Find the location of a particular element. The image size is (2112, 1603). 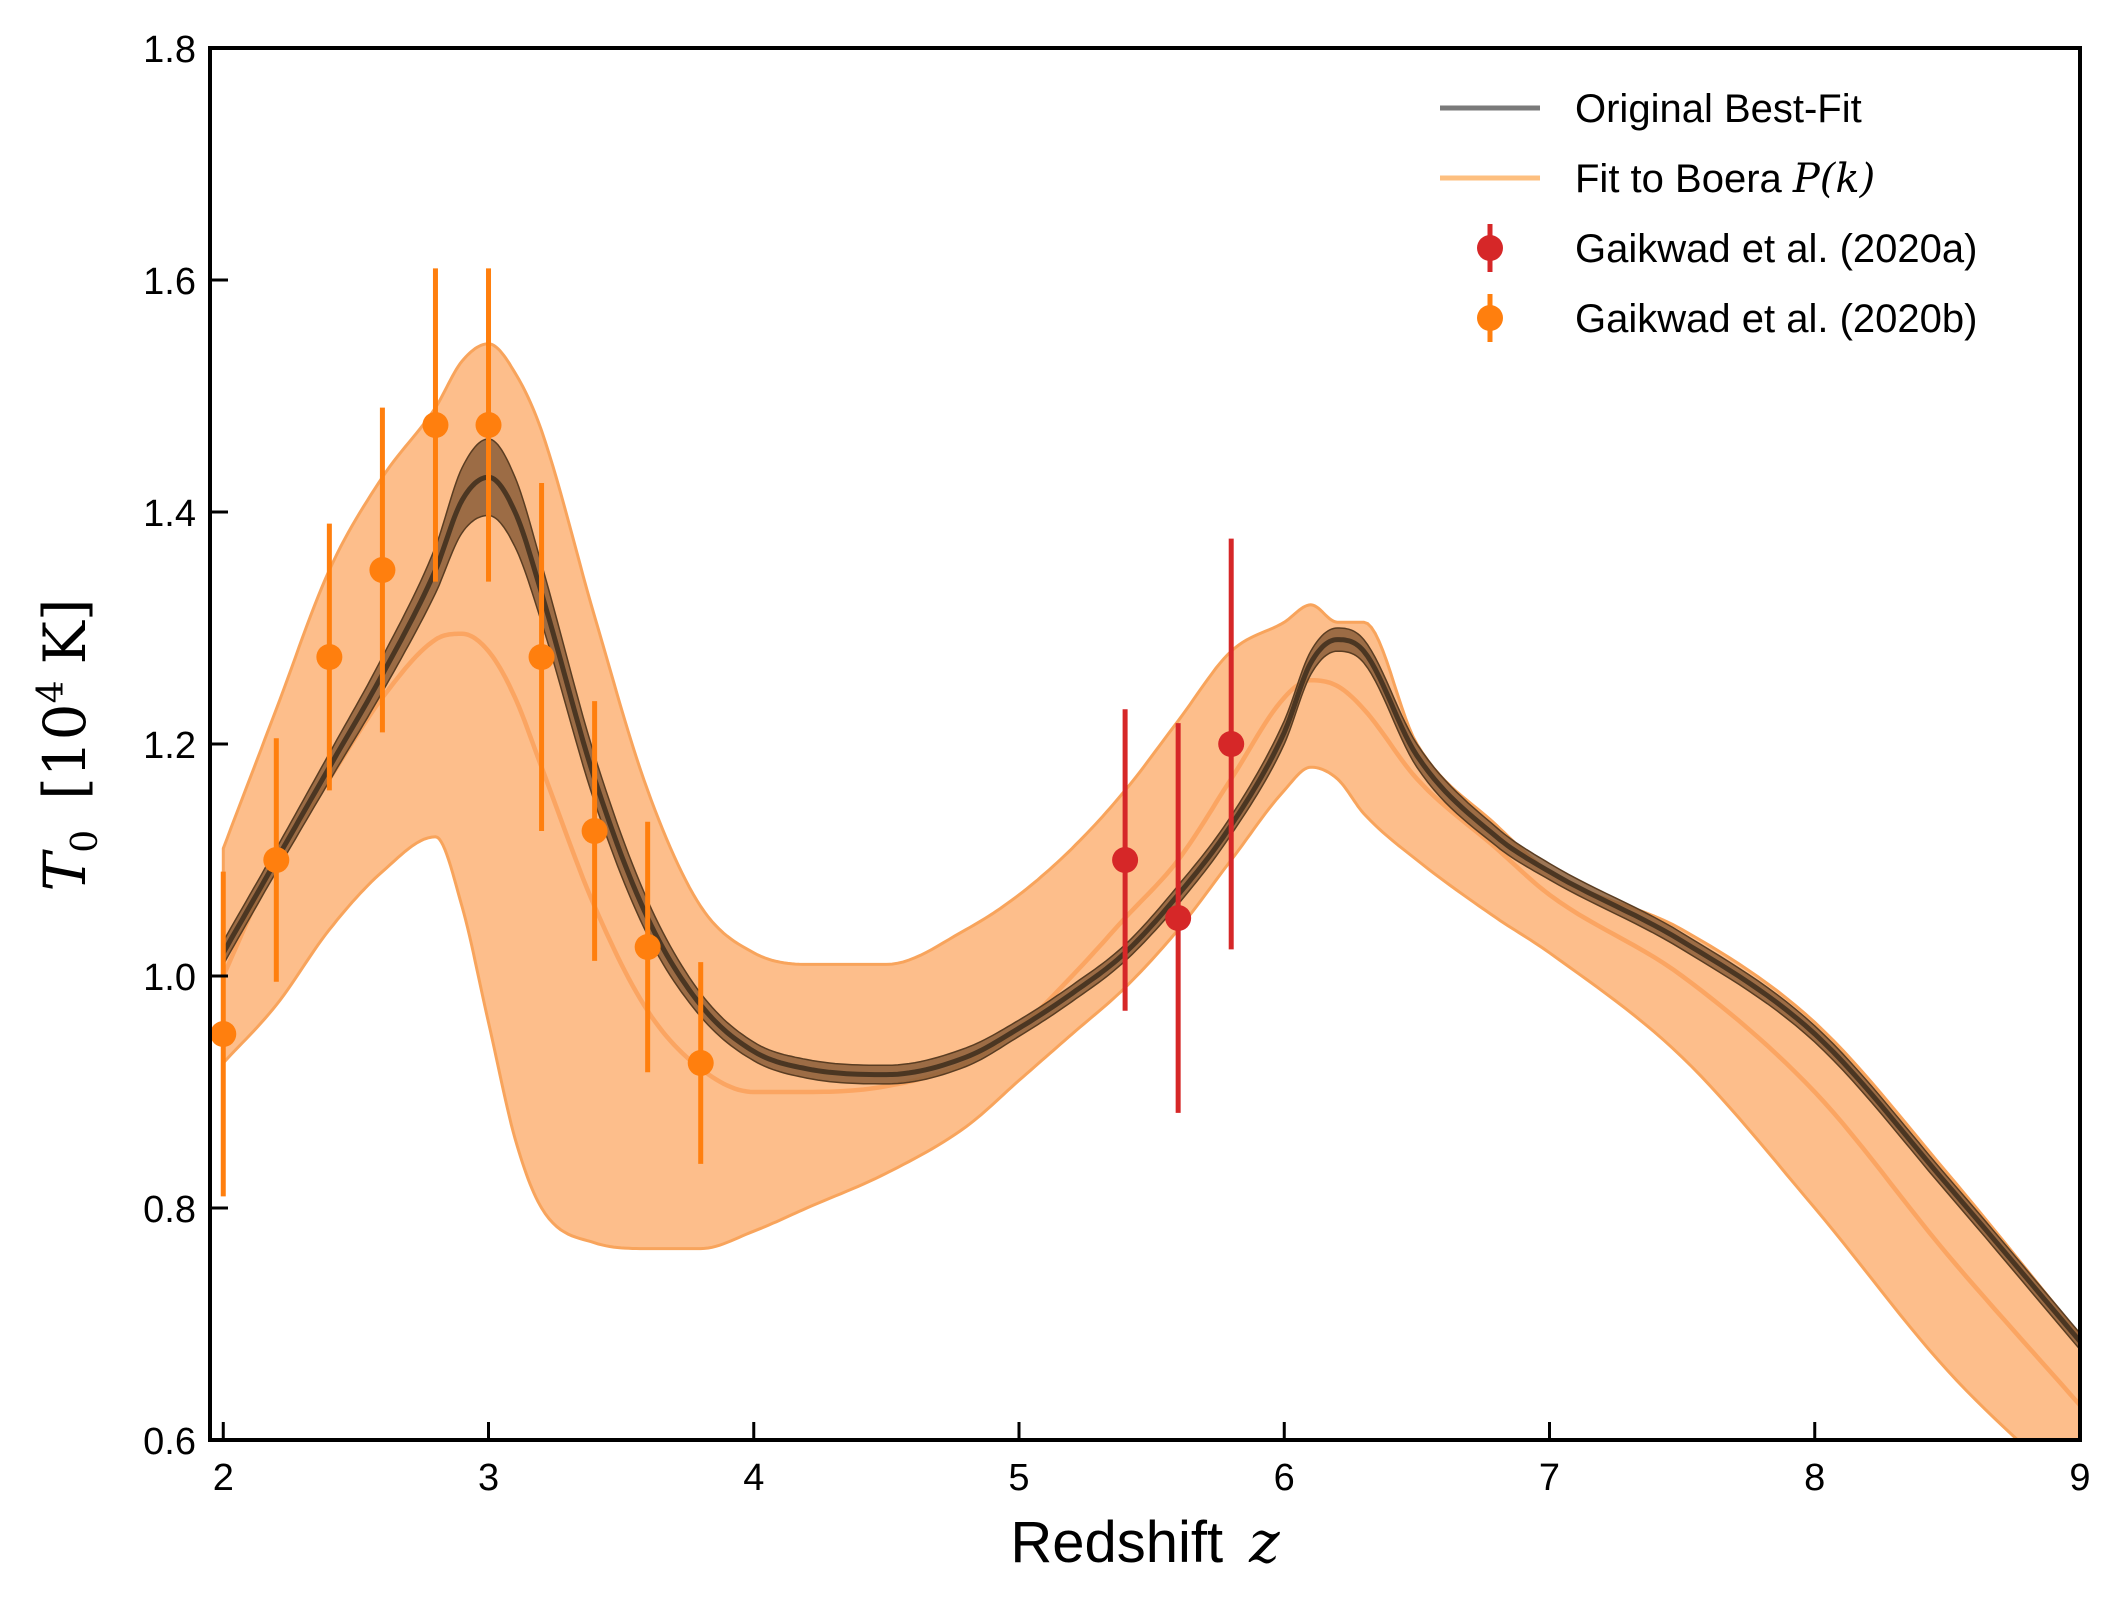

x-tick-label: 9 is located at coordinates (2079, 1478).